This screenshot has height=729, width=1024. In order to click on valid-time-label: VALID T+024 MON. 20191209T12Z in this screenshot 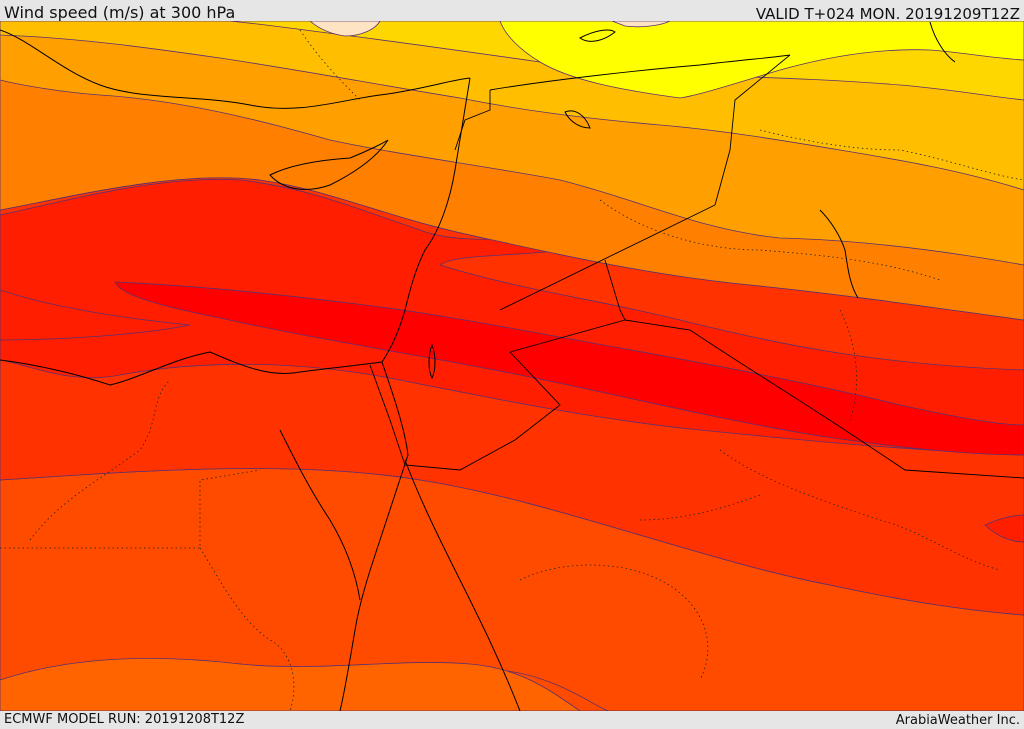, I will do `click(887, 14)`.